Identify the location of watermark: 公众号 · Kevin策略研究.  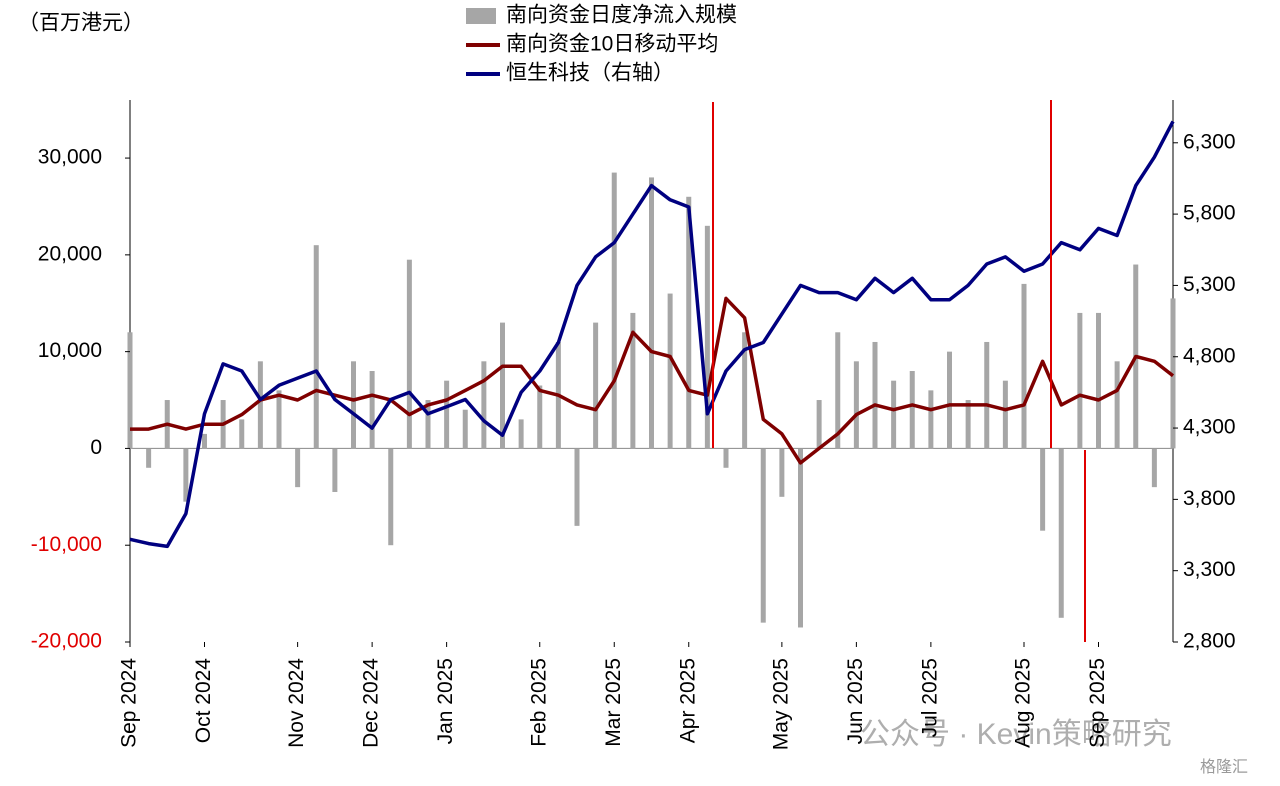
(1016, 734).